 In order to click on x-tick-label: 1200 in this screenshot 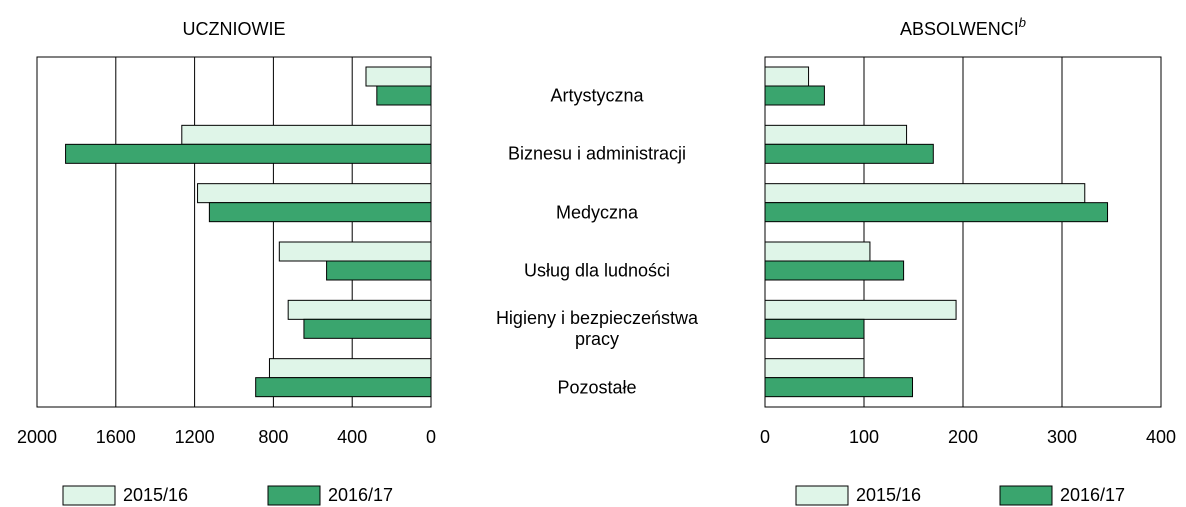, I will do `click(195, 437)`.